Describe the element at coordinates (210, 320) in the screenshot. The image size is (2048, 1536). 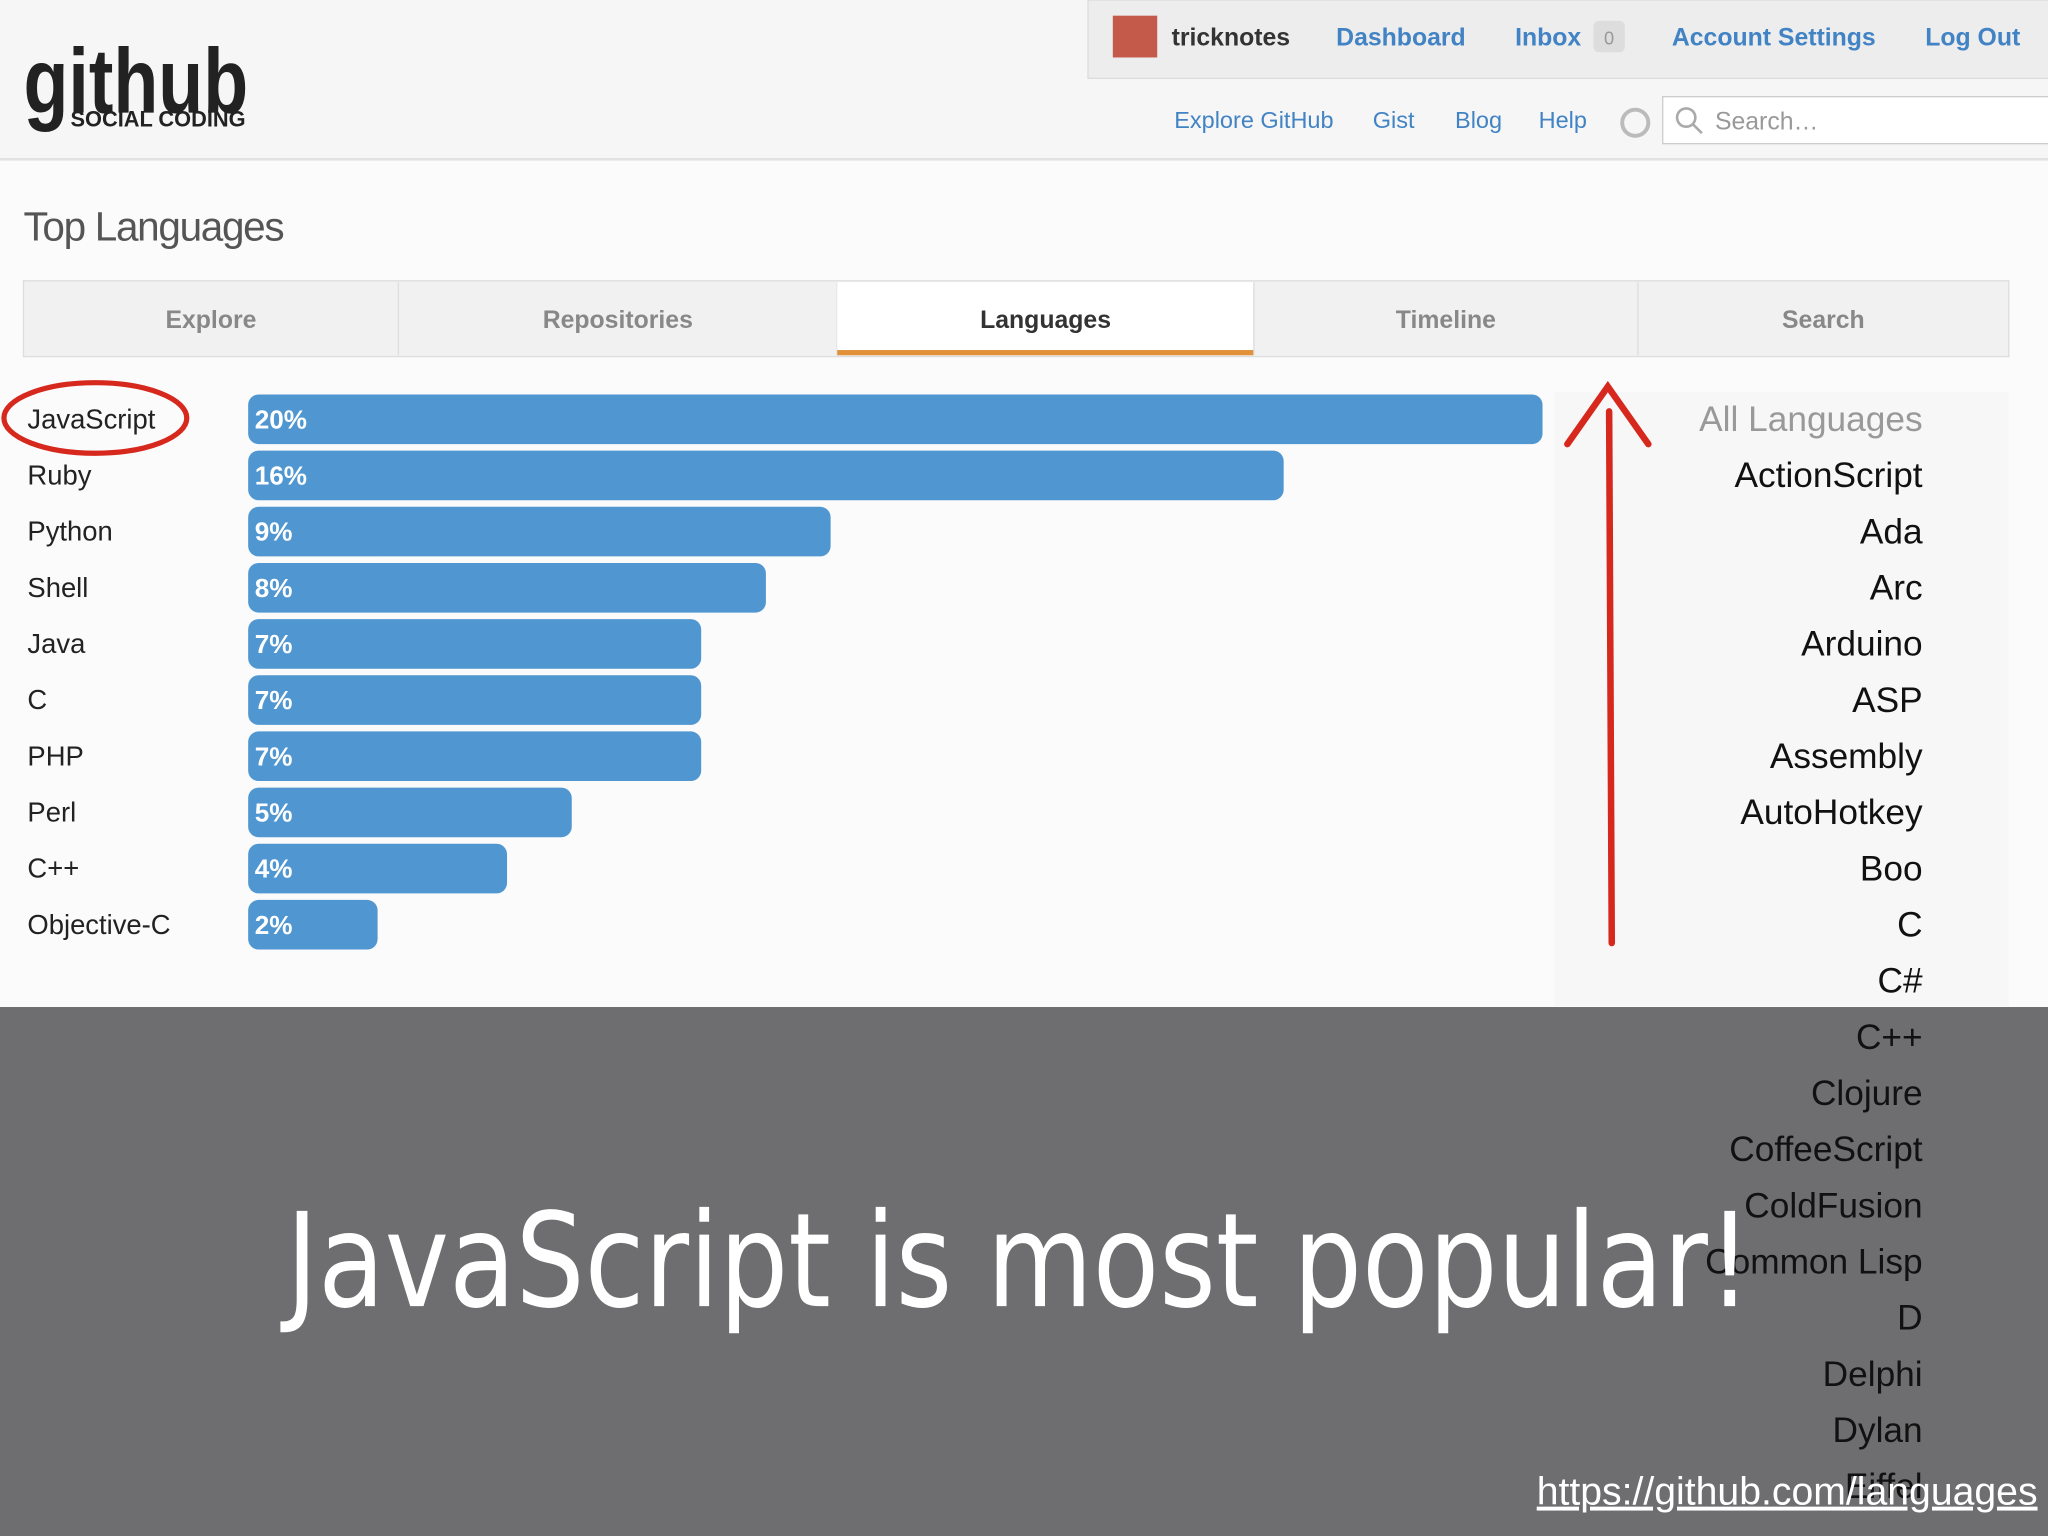
I see `tab: Explore` at that location.